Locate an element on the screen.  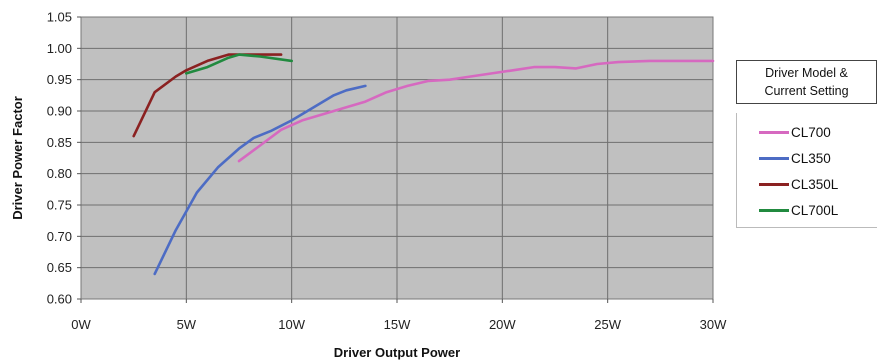
legend-label-cl350: CL350 is located at coordinates (811, 158).